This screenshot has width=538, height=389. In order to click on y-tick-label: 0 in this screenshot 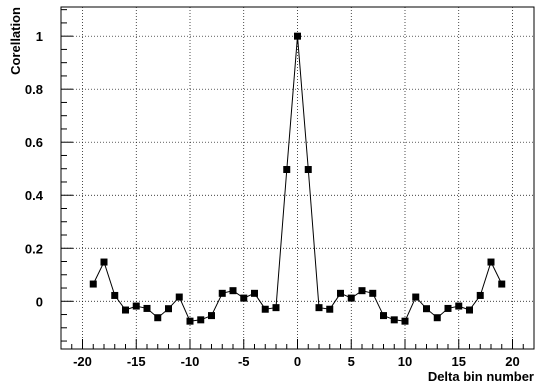, I will do `click(39, 301)`.